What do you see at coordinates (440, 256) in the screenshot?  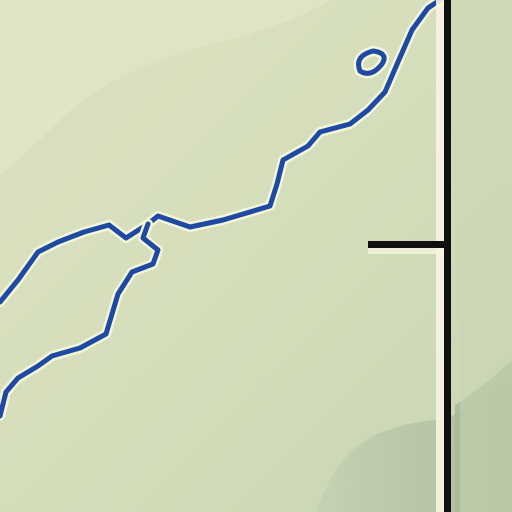 I see `vertical-boundary-highlight` at bounding box center [440, 256].